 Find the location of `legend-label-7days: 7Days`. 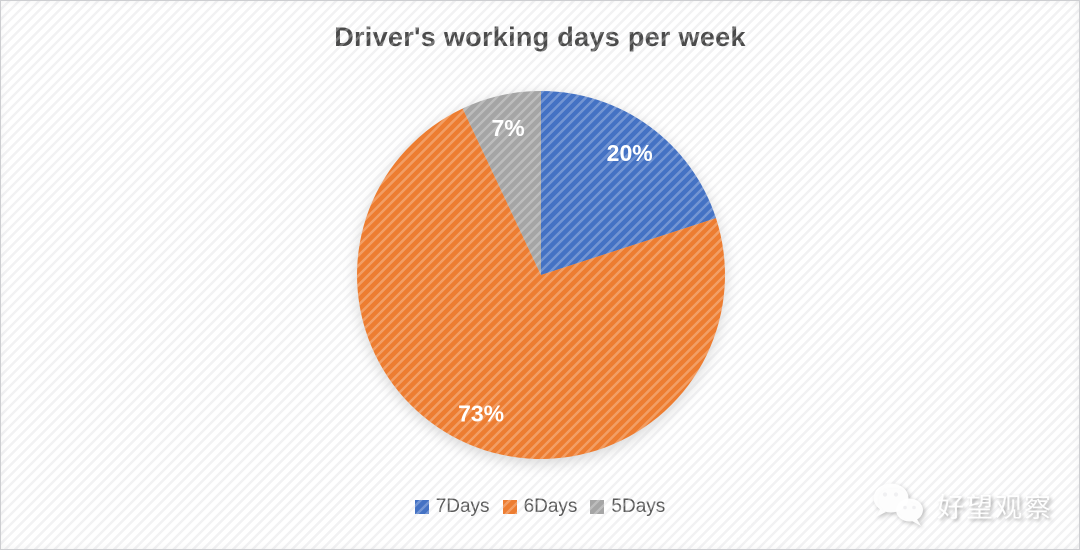

legend-label-7days: 7Days is located at coordinates (463, 507).